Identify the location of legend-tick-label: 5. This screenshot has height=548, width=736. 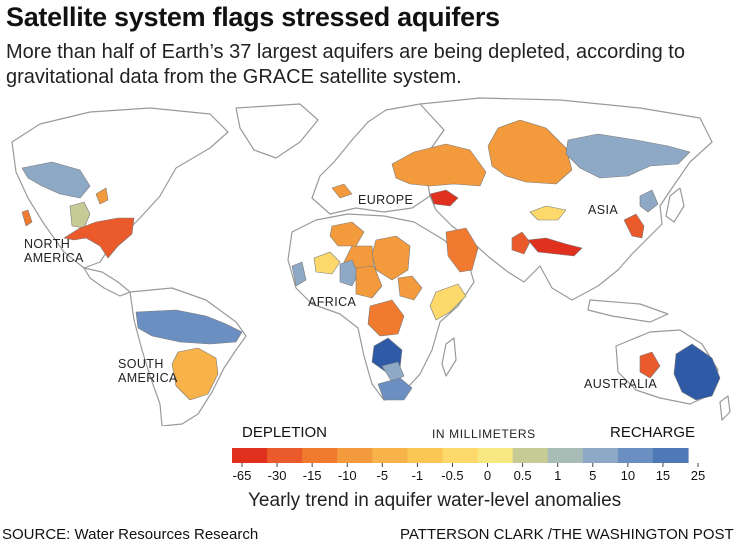
(592, 475).